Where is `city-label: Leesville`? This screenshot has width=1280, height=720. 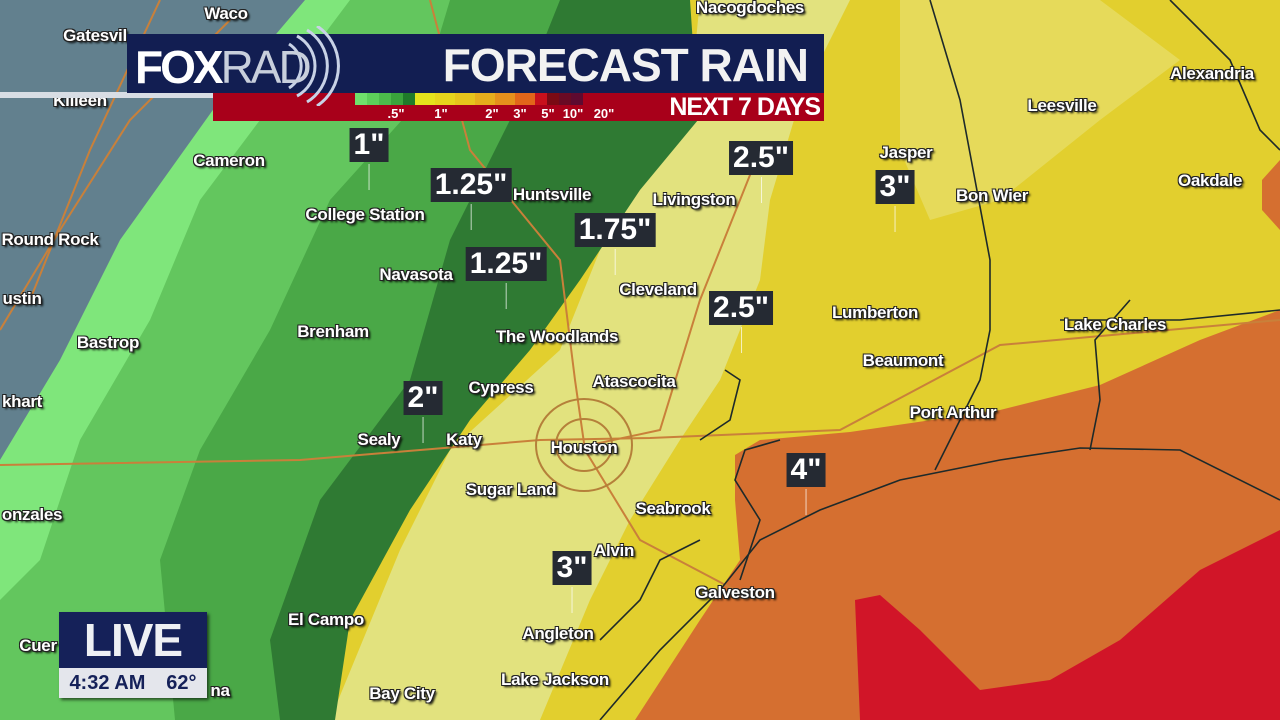
city-label: Leesville is located at coordinates (1062, 105).